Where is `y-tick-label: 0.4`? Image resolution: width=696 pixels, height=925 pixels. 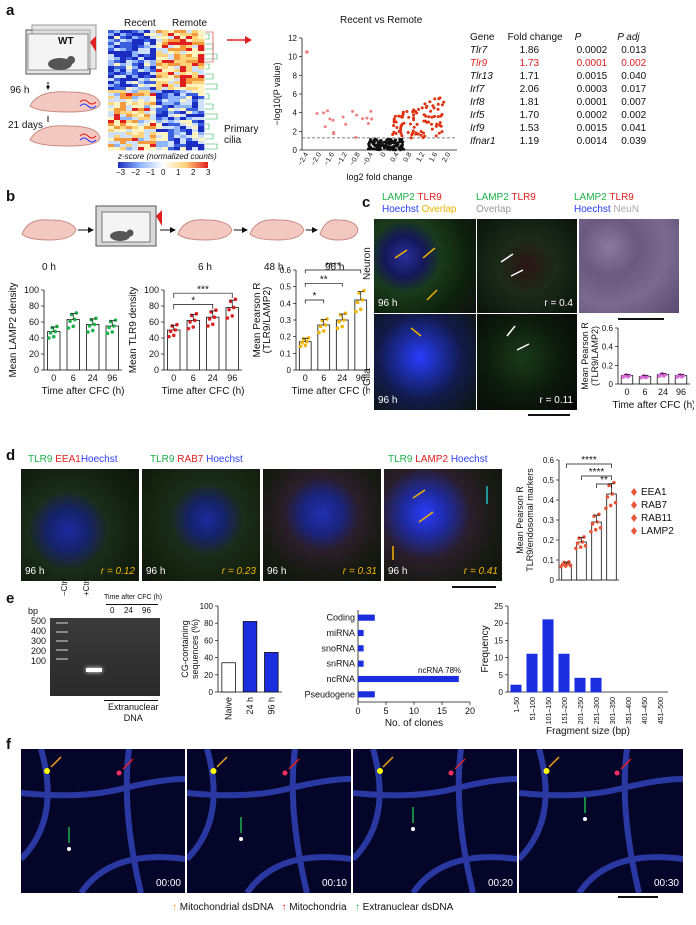
y-tick-label: 0.4 is located at coordinates (549, 500).